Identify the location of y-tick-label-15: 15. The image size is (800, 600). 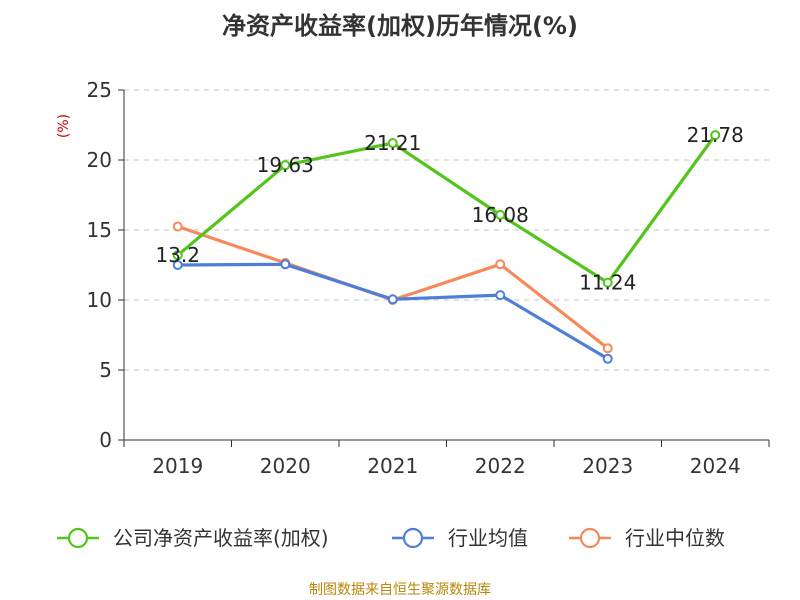
(99, 230).